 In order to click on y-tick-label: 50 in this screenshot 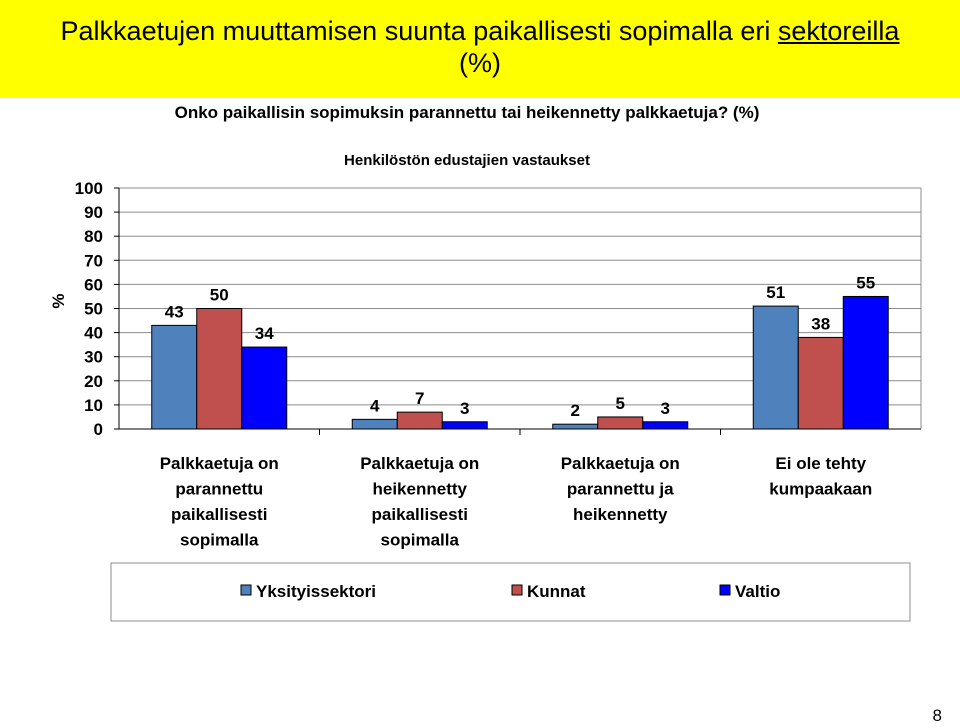, I will do `click(93, 309)`.